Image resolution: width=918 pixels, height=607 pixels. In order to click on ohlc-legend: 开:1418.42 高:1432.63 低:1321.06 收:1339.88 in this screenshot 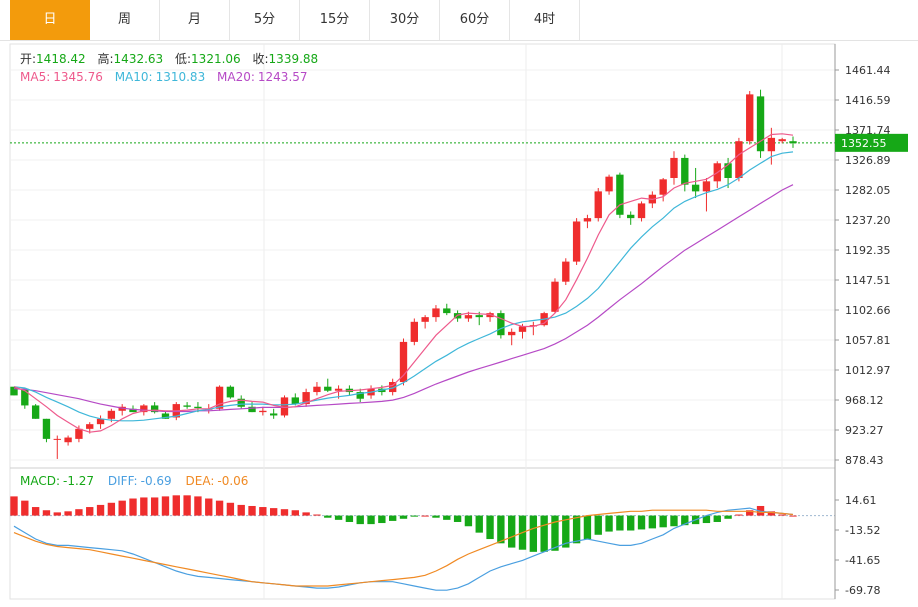, I will do `click(169, 58)`.